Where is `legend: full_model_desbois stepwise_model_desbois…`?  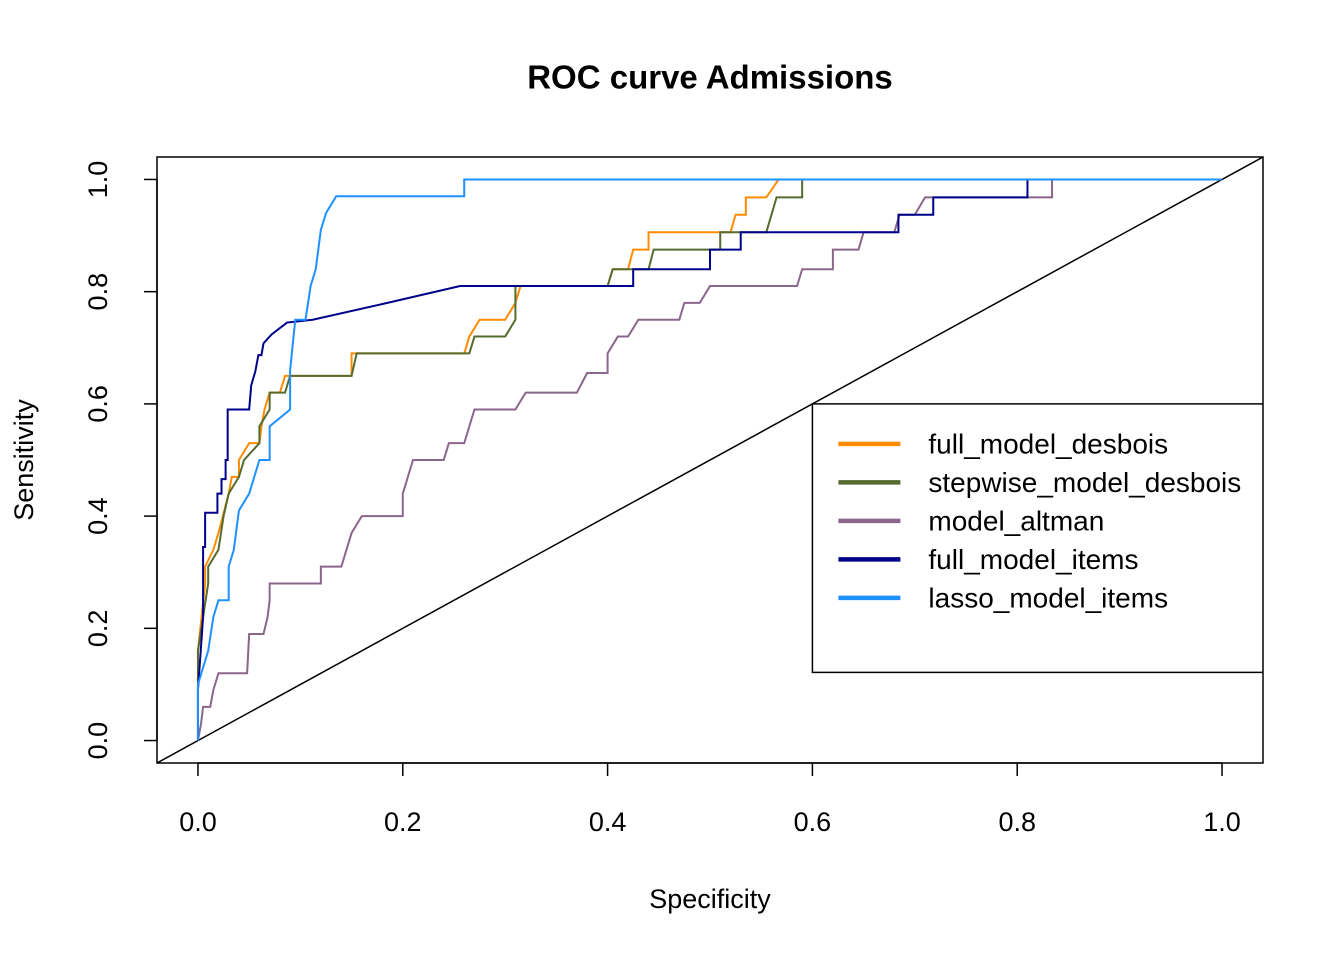 legend: full_model_desbois stepwise_model_desbois… is located at coordinates (1037, 538).